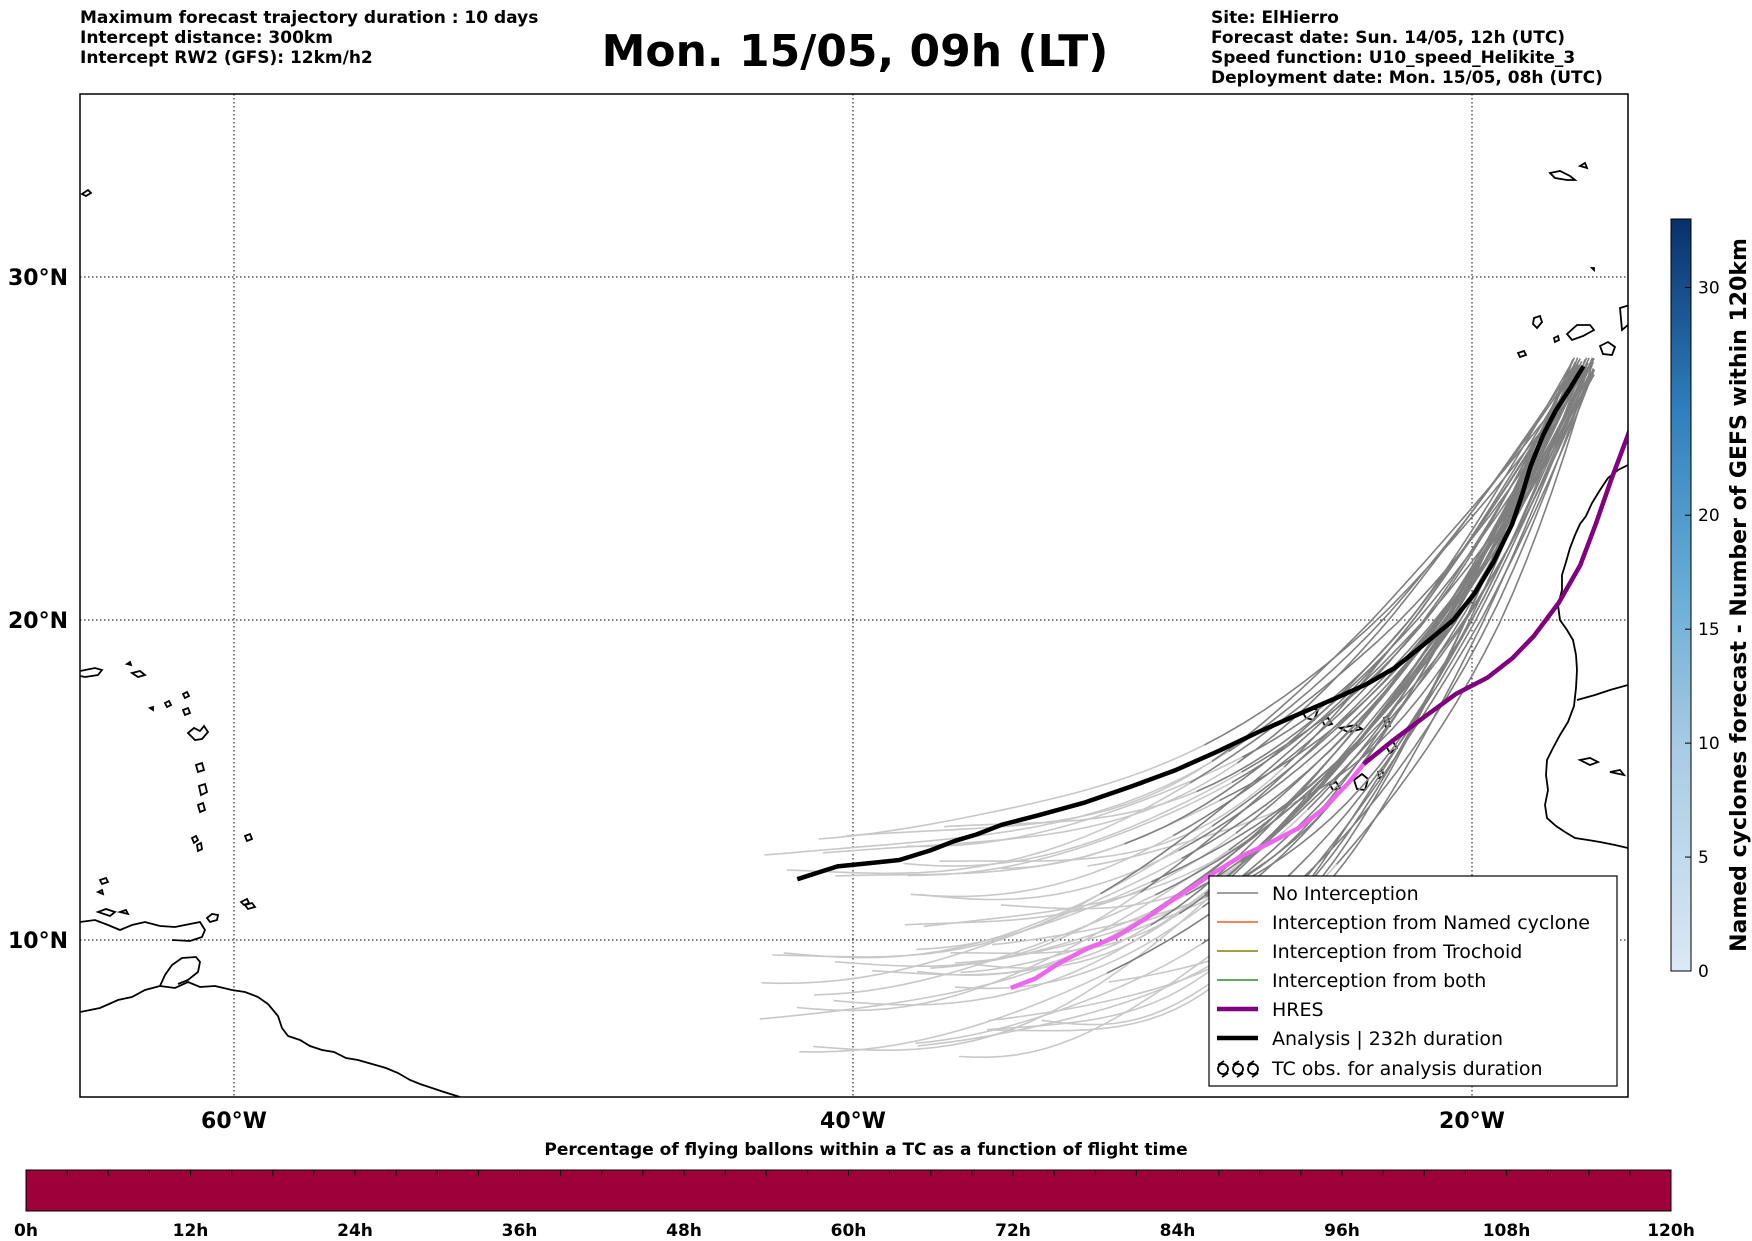 The height and width of the screenshot is (1241, 1752). What do you see at coordinates (1709, 744) in the screenshot?
I see `colorbar-tick-label: 10` at bounding box center [1709, 744].